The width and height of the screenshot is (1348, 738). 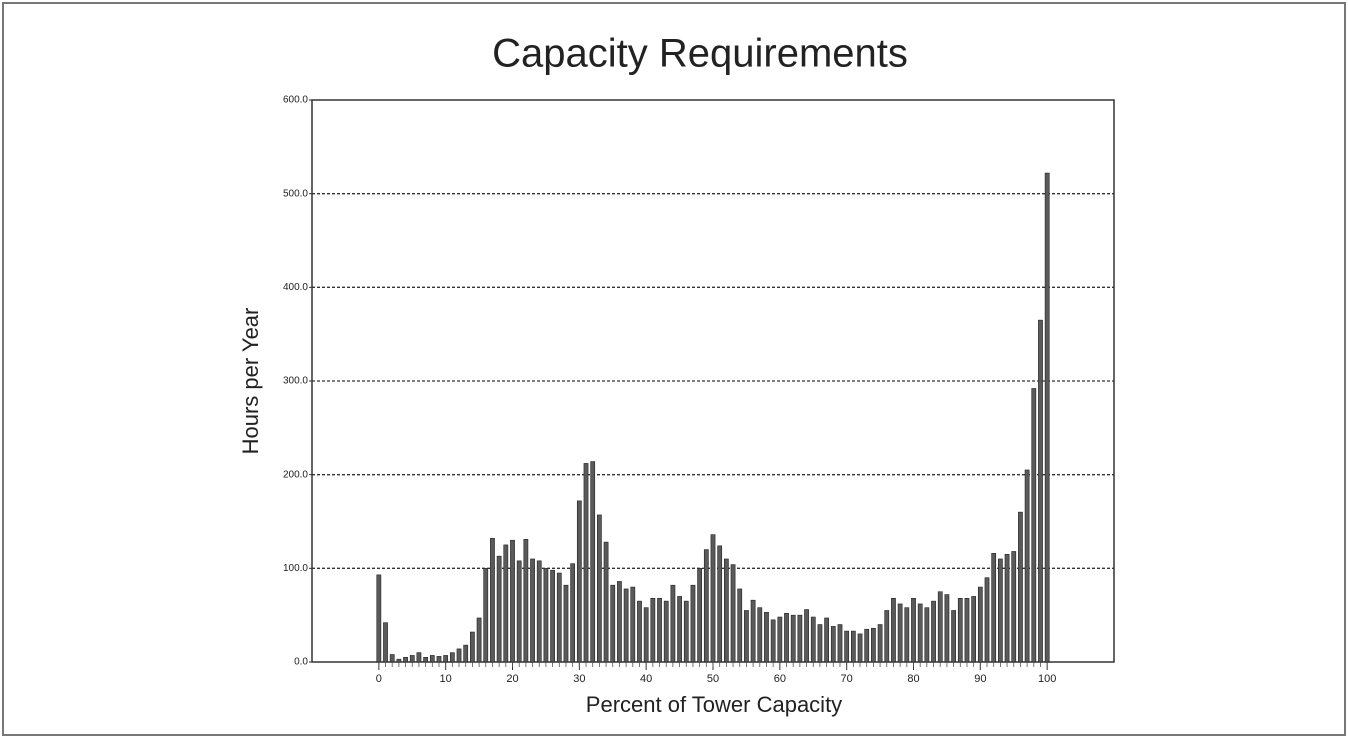 What do you see at coordinates (913, 679) in the screenshot?
I see `x-tick-label: 80` at bounding box center [913, 679].